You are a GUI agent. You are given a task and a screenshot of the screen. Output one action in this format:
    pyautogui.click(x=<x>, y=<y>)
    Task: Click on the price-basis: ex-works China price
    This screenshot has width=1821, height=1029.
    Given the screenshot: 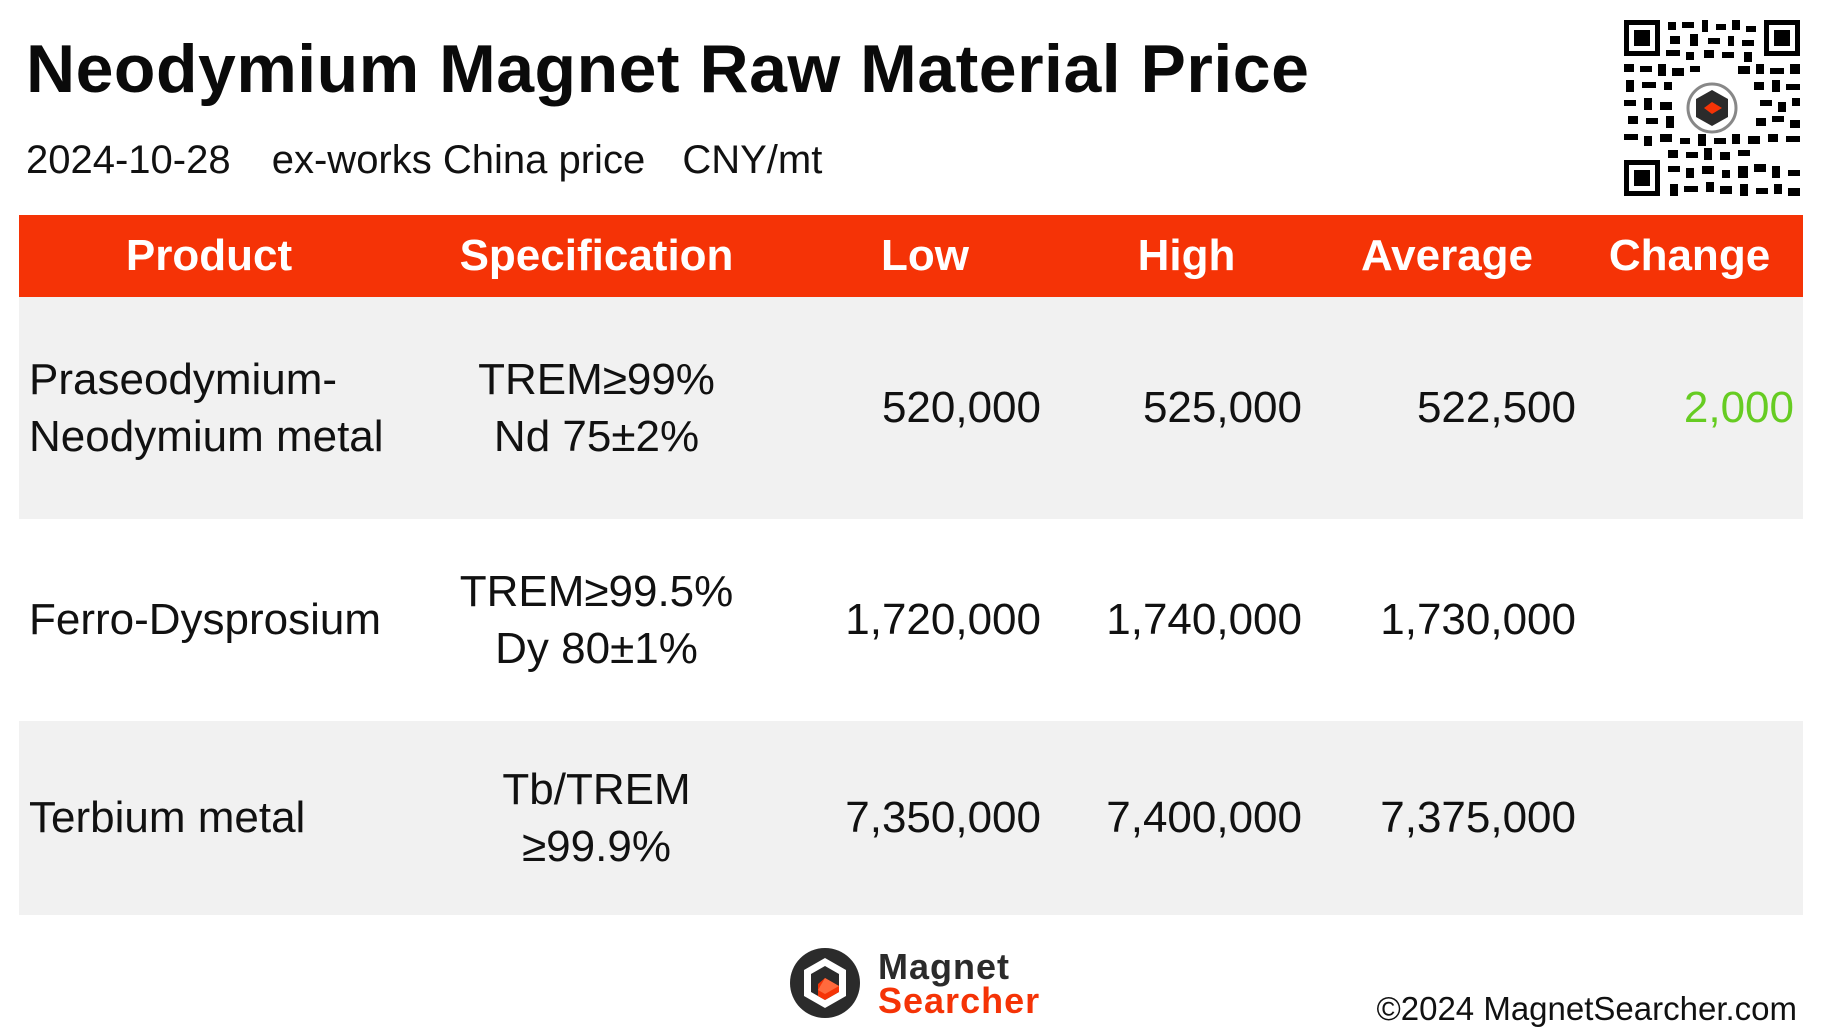 What is the action you would take?
    pyautogui.click(x=458, y=160)
    